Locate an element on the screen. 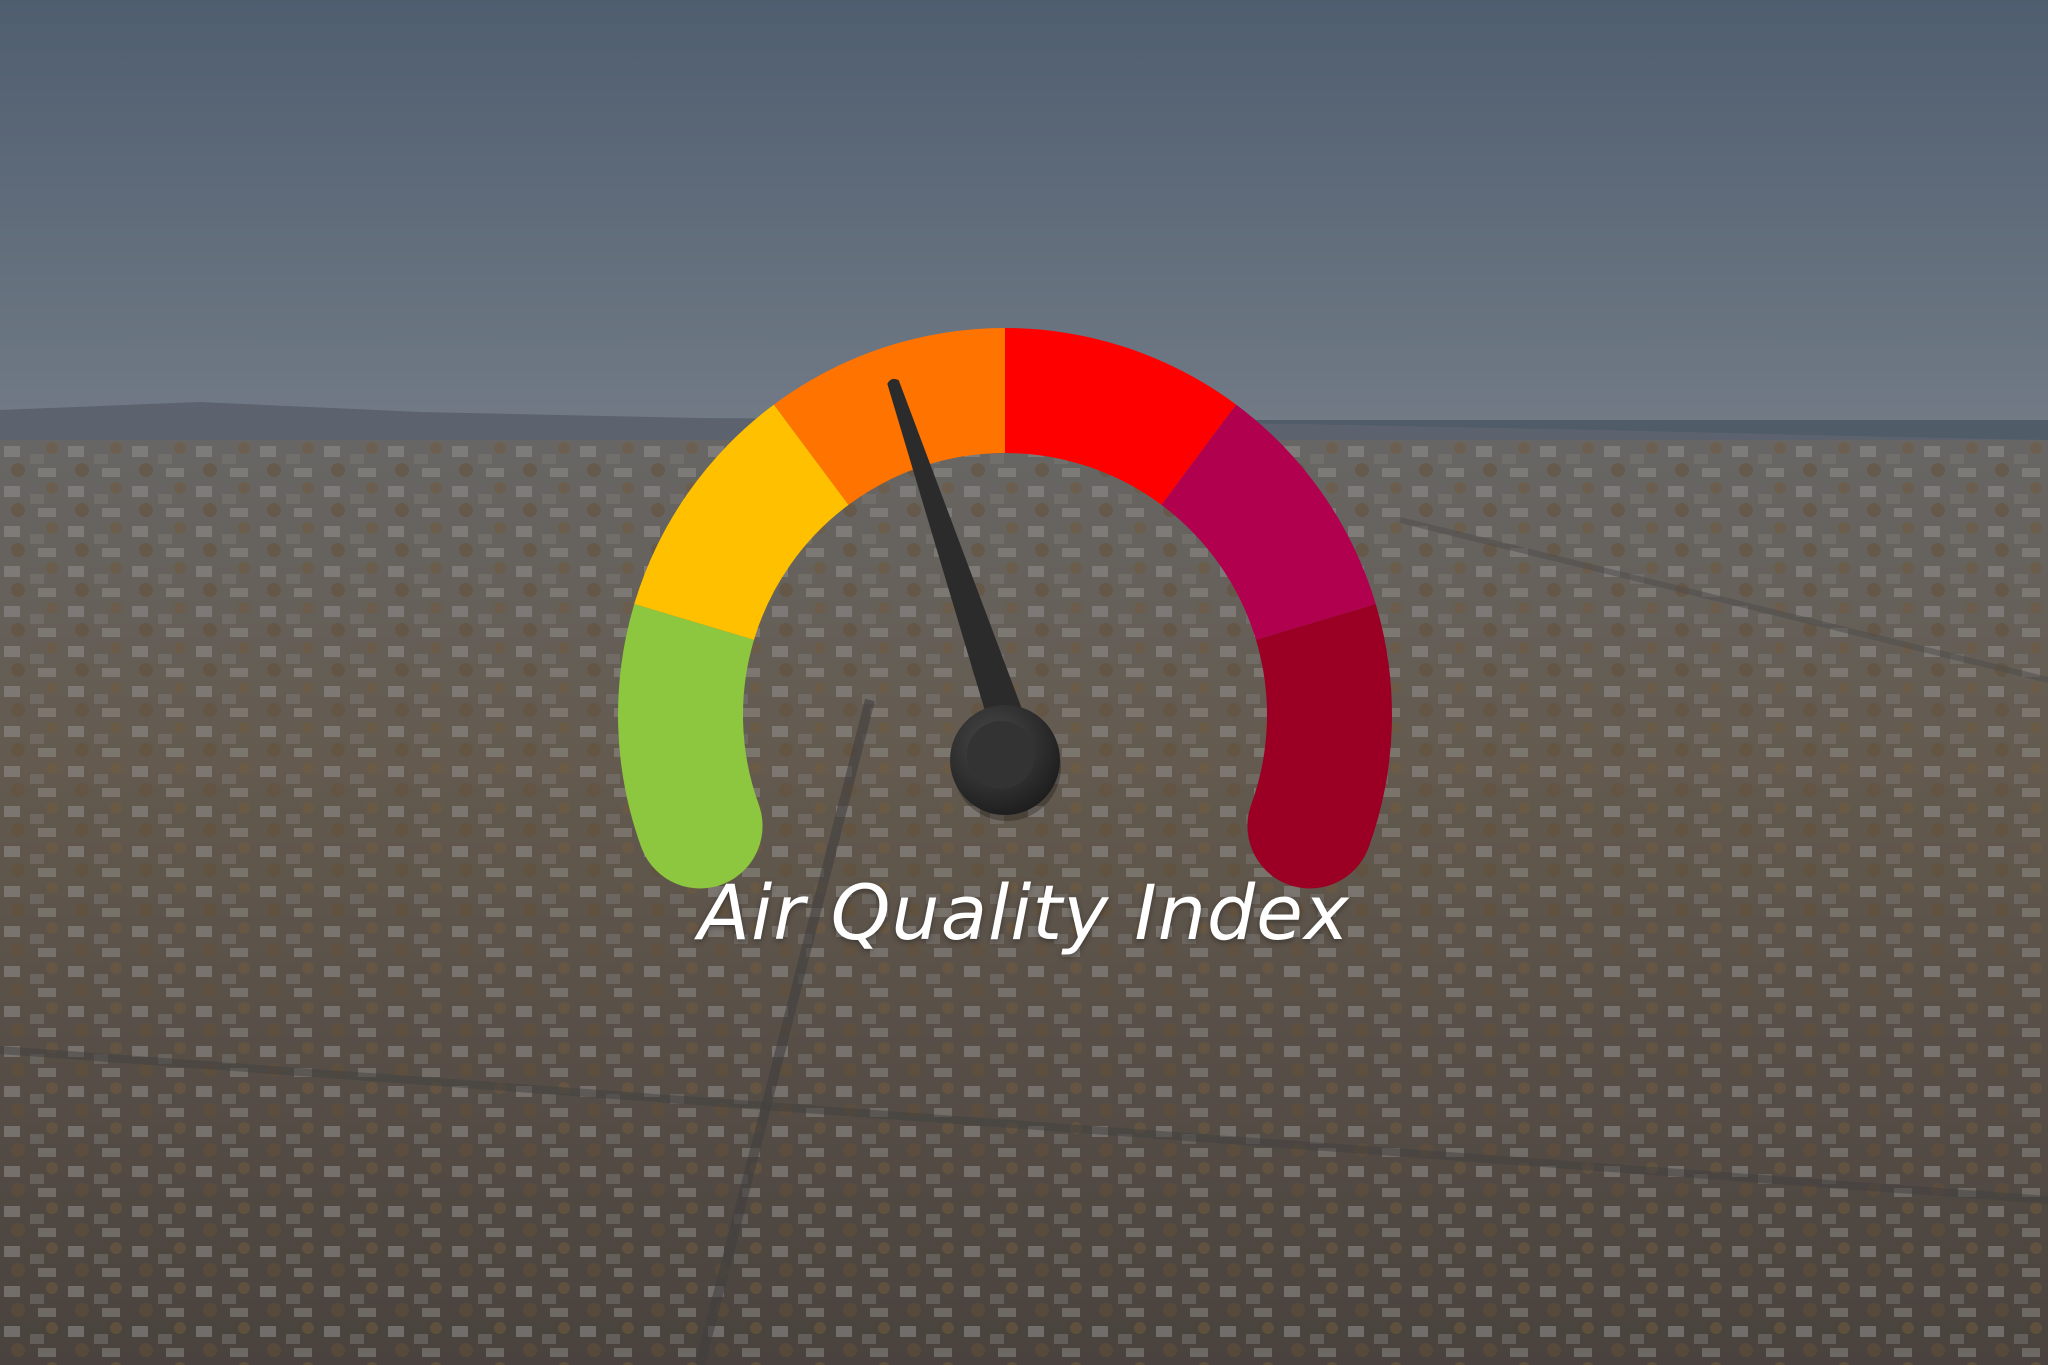 The image size is (2048, 1365). gauge-hub-inner is located at coordinates (1001, 755).